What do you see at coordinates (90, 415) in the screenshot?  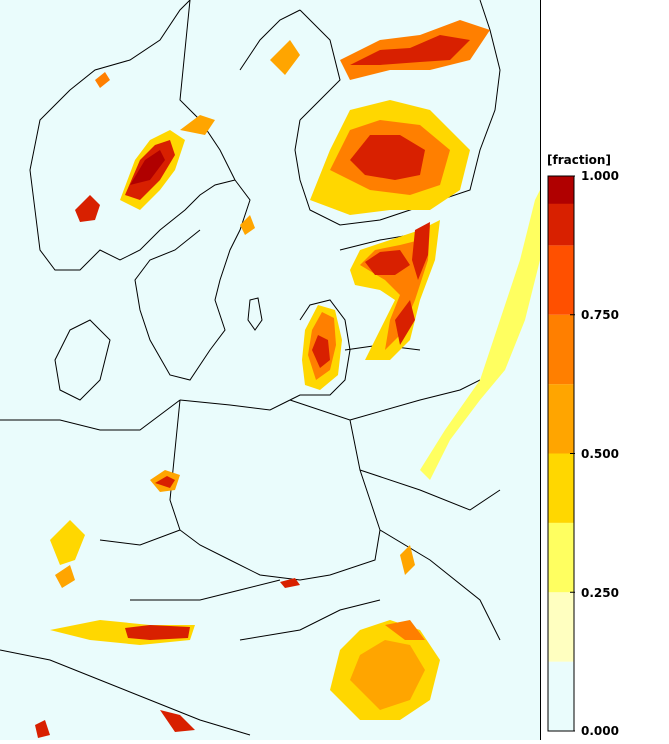 I see `germany-west` at bounding box center [90, 415].